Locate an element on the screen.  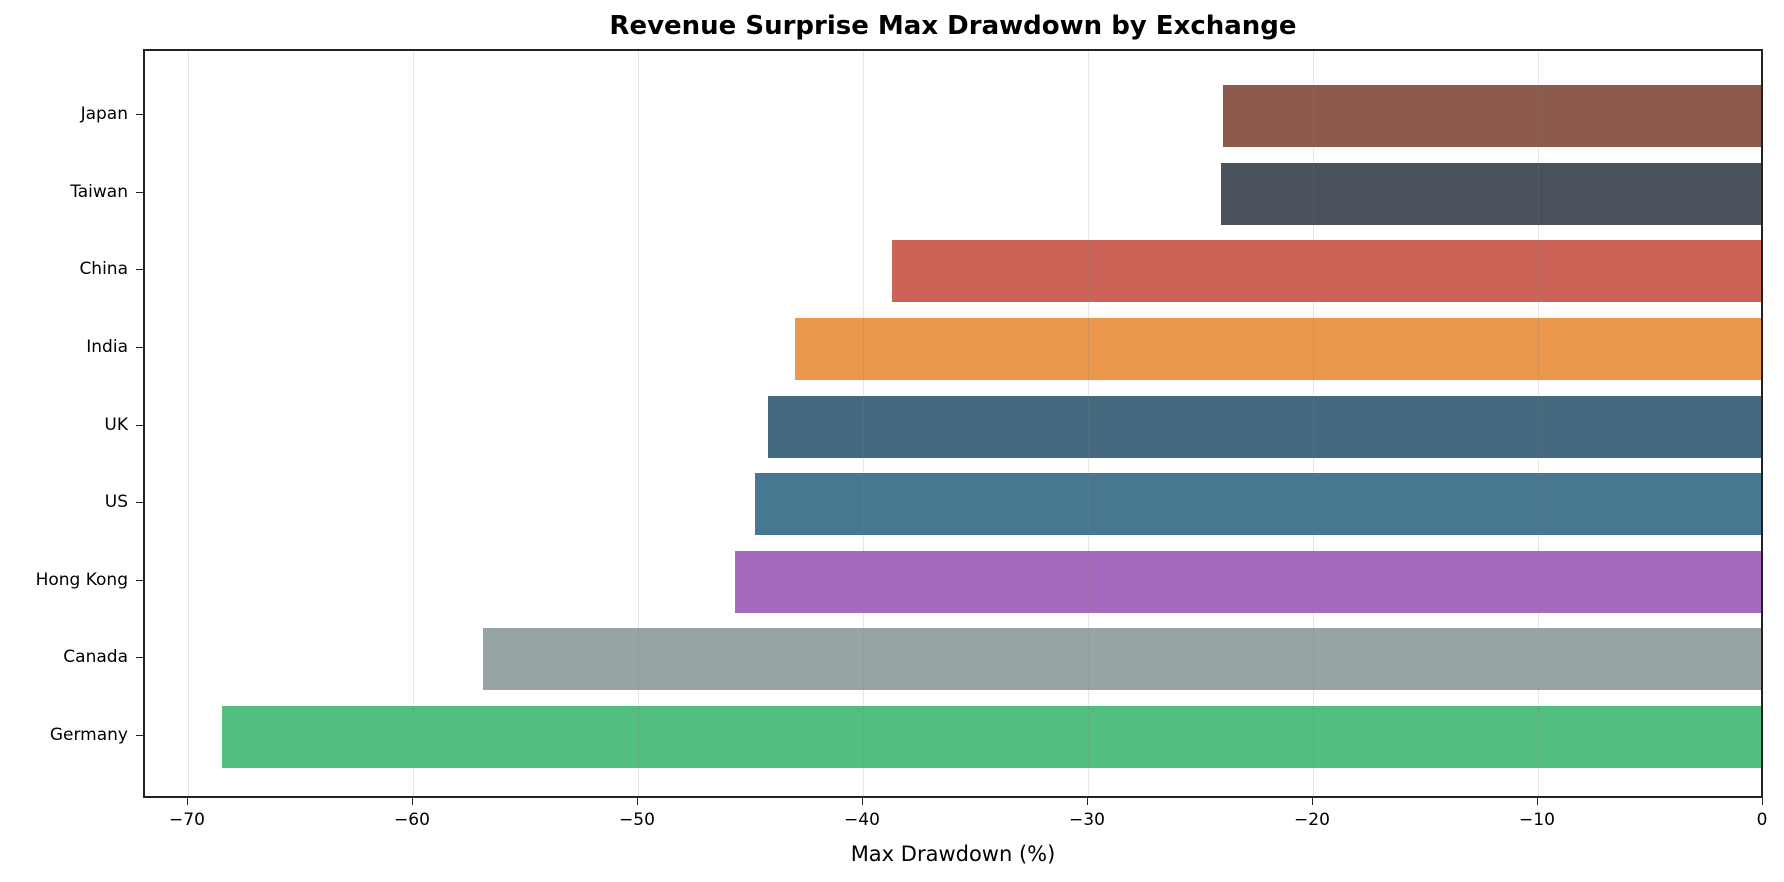
bar-canada is located at coordinates (1121, 659).